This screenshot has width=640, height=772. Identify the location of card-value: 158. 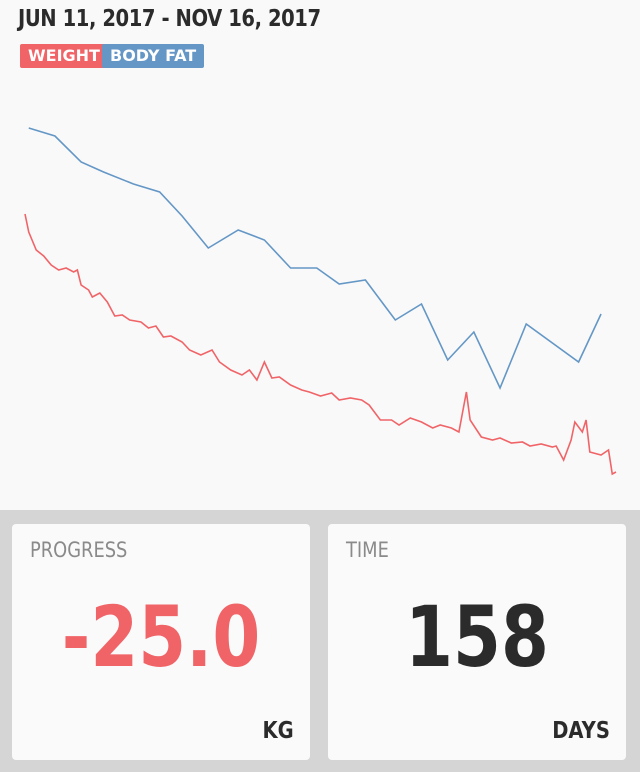
(477, 637).